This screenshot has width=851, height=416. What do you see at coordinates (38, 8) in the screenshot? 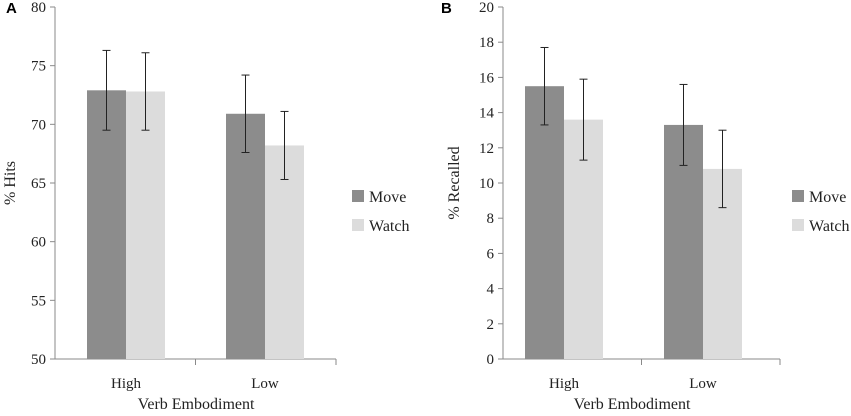
I see `y-tick-label: 80` at bounding box center [38, 8].